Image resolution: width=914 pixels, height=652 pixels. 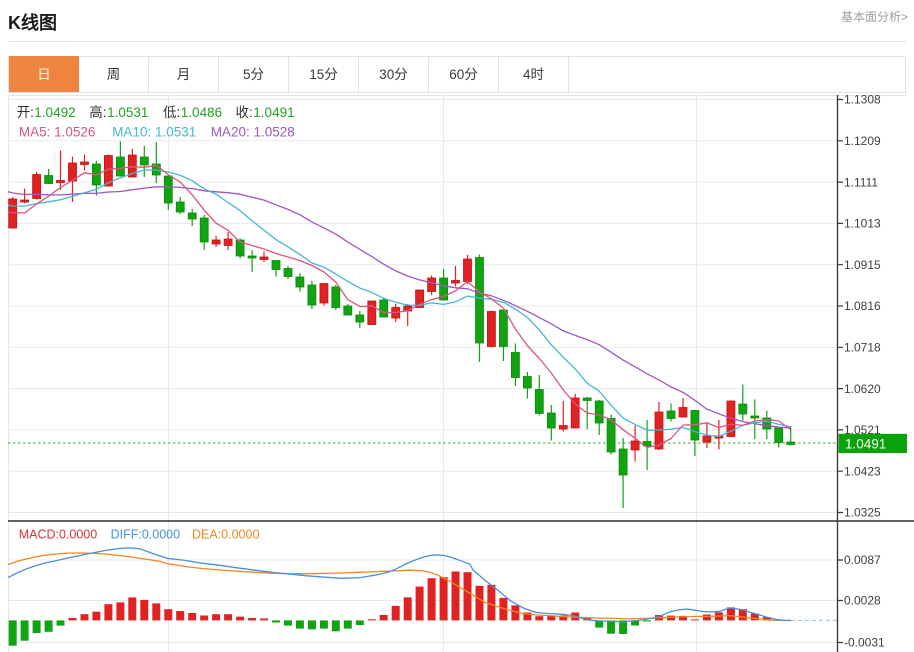 I want to click on svg-text: 1.0915, so click(x=862, y=265).